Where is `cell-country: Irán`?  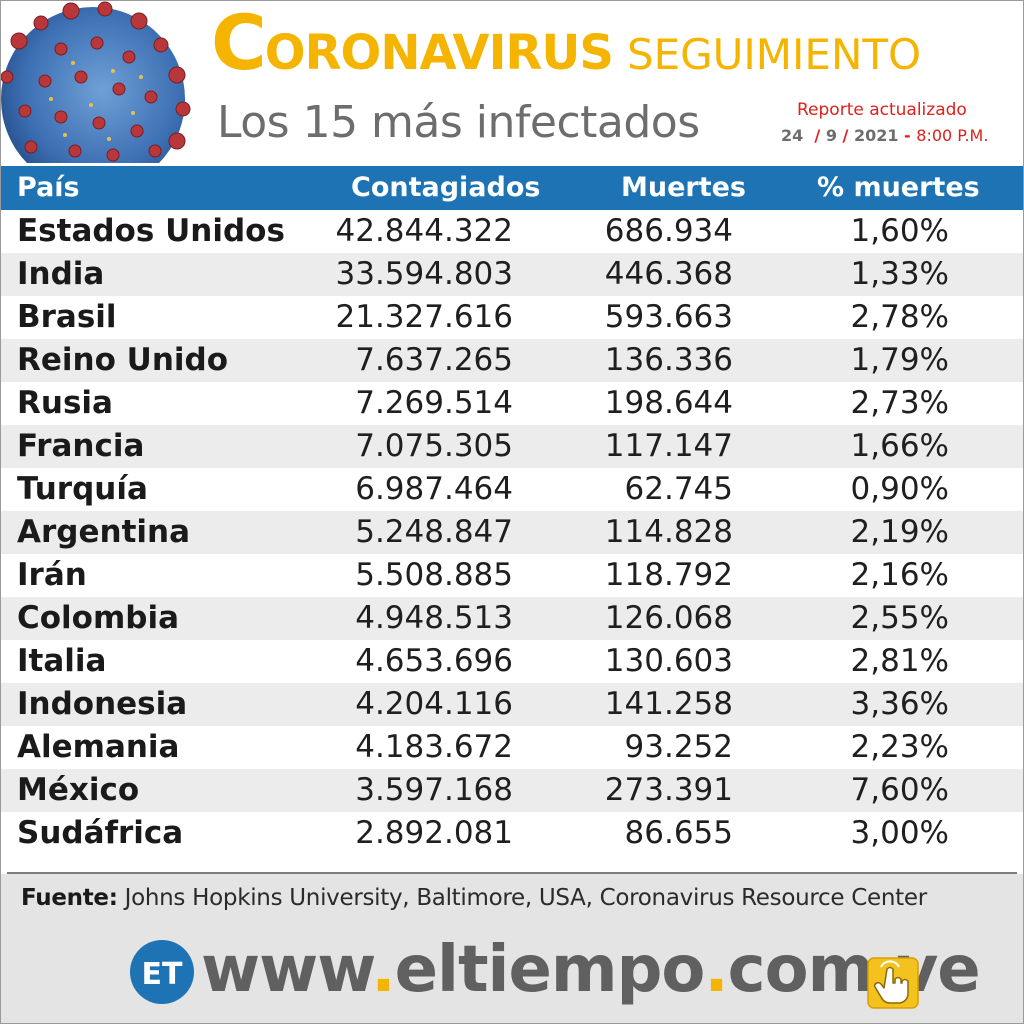
cell-country: Irán is located at coordinates (52, 575).